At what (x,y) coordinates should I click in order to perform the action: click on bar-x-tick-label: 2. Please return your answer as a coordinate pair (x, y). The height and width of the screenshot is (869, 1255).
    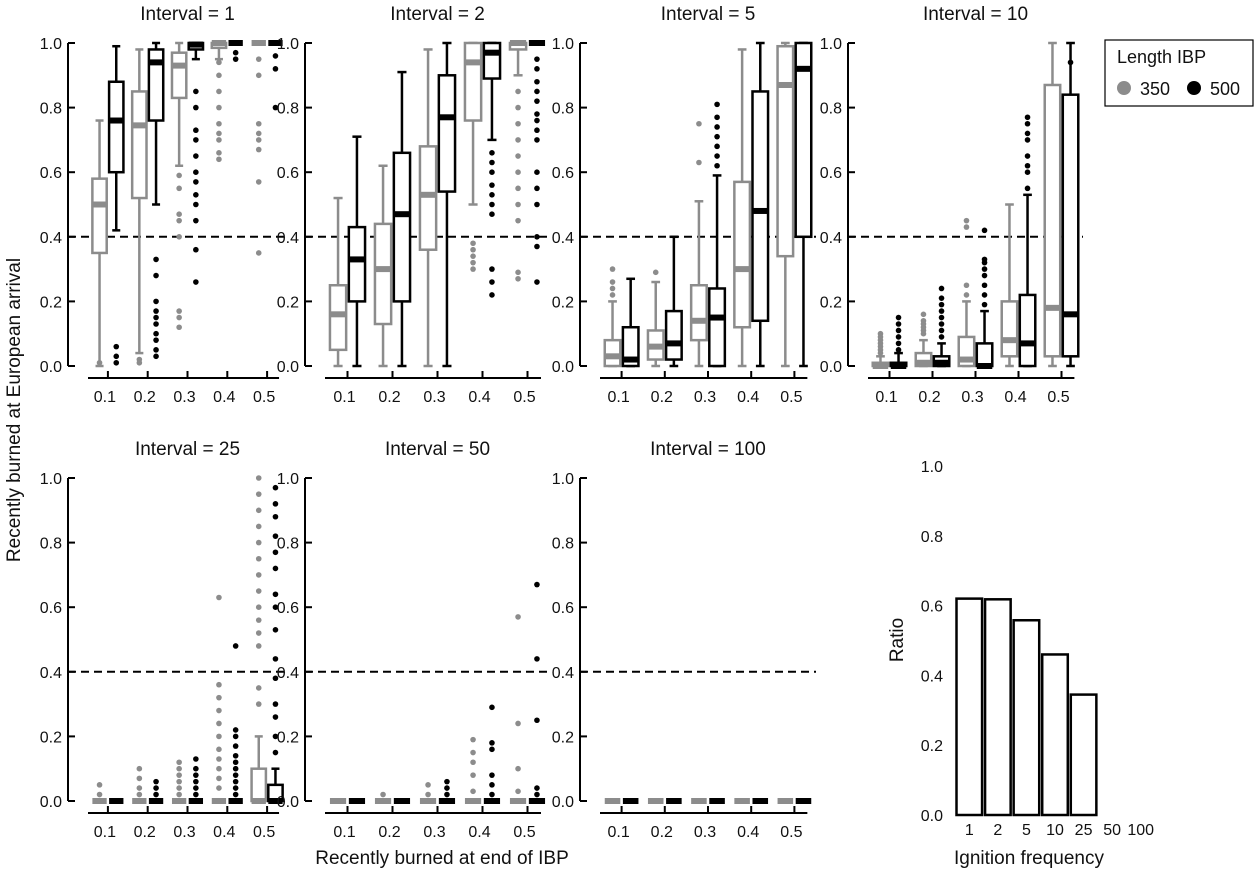
    Looking at the image, I should click on (997, 830).